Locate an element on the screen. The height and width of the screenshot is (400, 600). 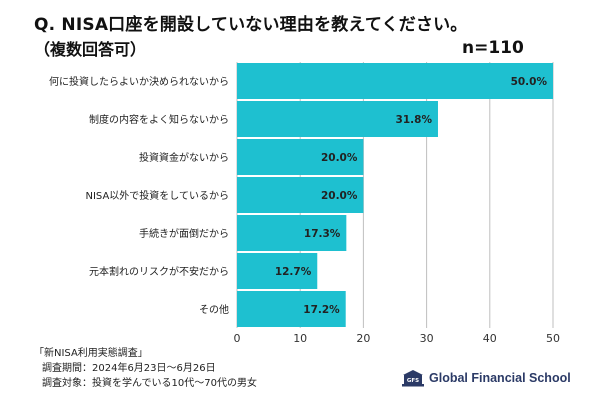
company-logo: GFS Global Financial School is located at coordinates (486, 378).